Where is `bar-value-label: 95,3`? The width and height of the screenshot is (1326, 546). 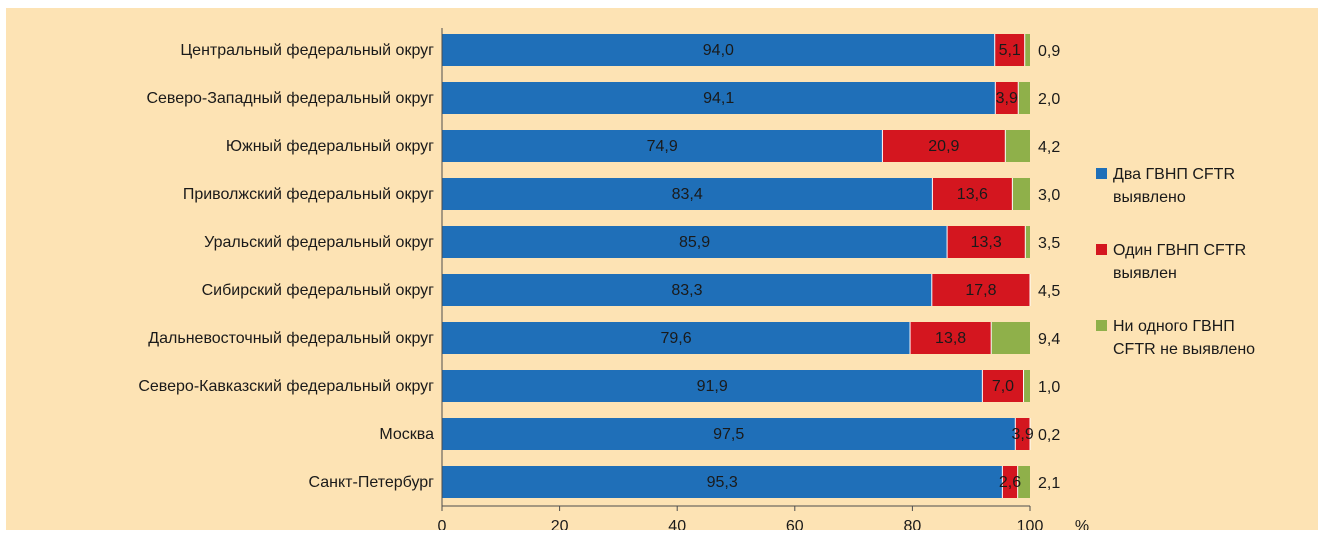
bar-value-label: 95,3 is located at coordinates (722, 482).